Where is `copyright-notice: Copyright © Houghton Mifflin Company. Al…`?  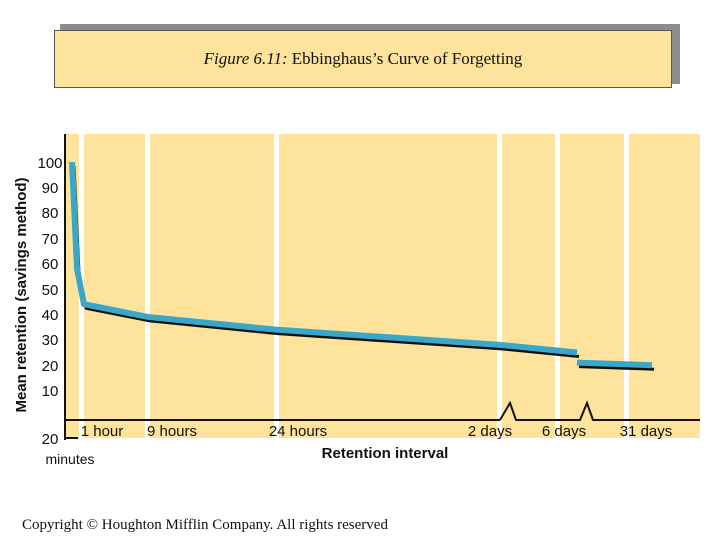
copyright-notice: Copyright © Houghton Mifflin Company. Al… is located at coordinates (205, 525).